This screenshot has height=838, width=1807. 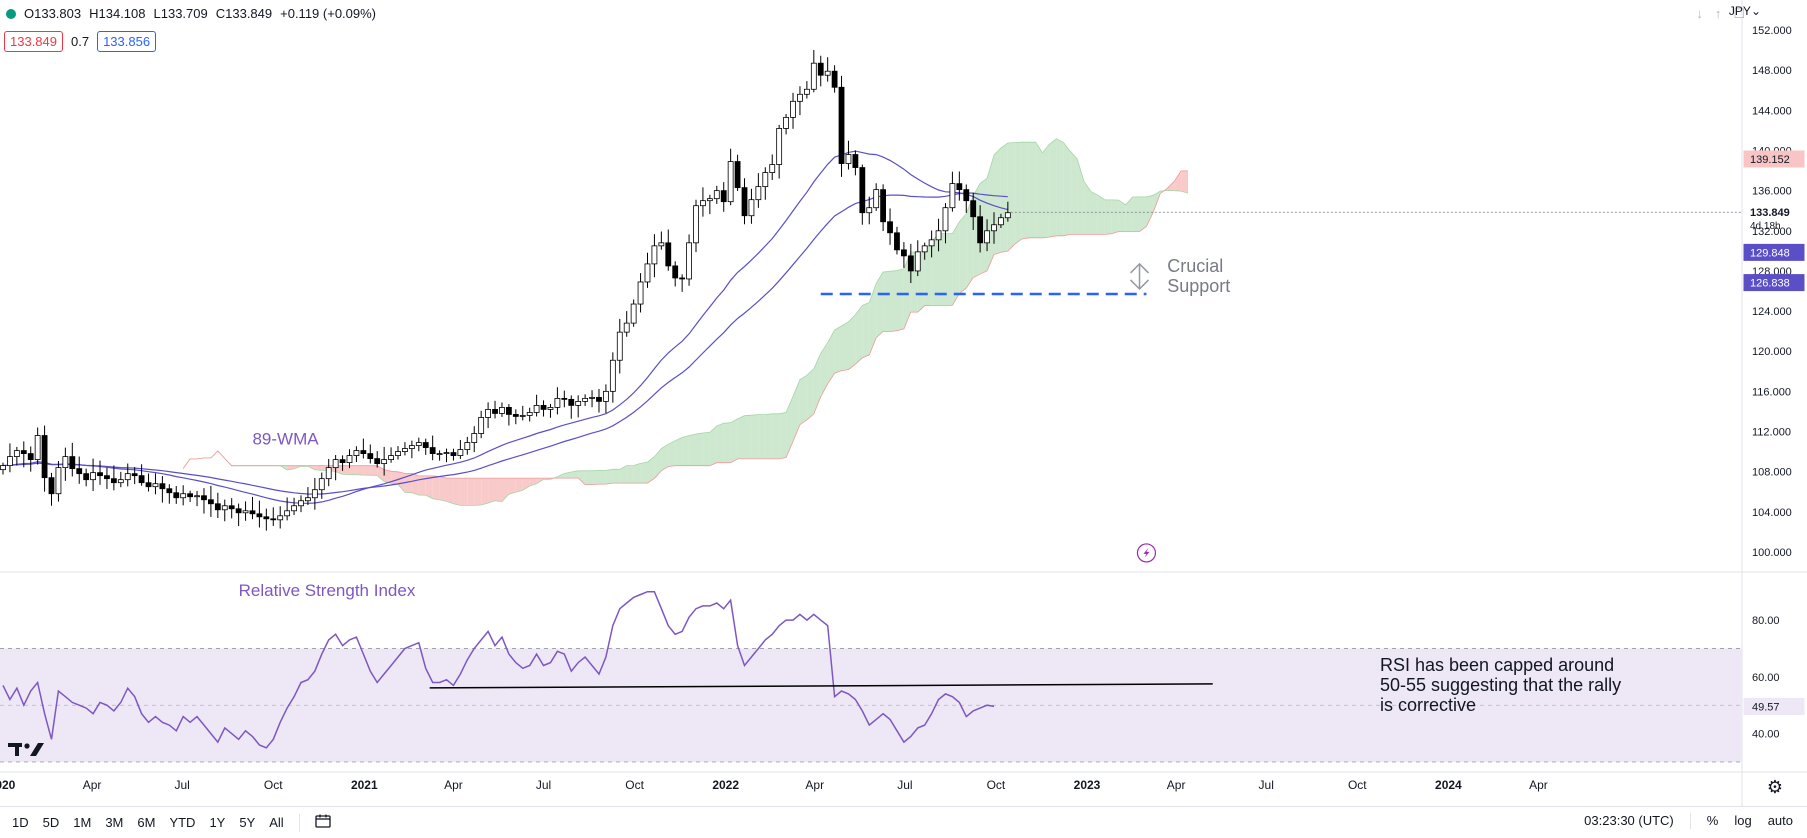 What do you see at coordinates (1146, 552) in the screenshot?
I see `flash-glyph` at bounding box center [1146, 552].